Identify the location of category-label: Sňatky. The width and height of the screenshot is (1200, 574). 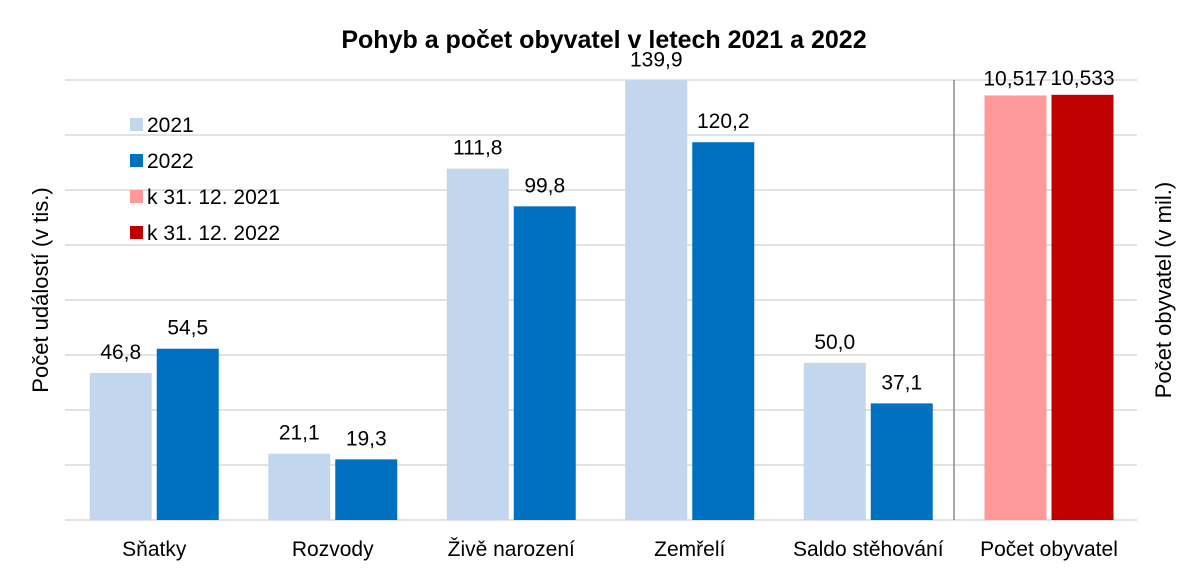
(154, 549).